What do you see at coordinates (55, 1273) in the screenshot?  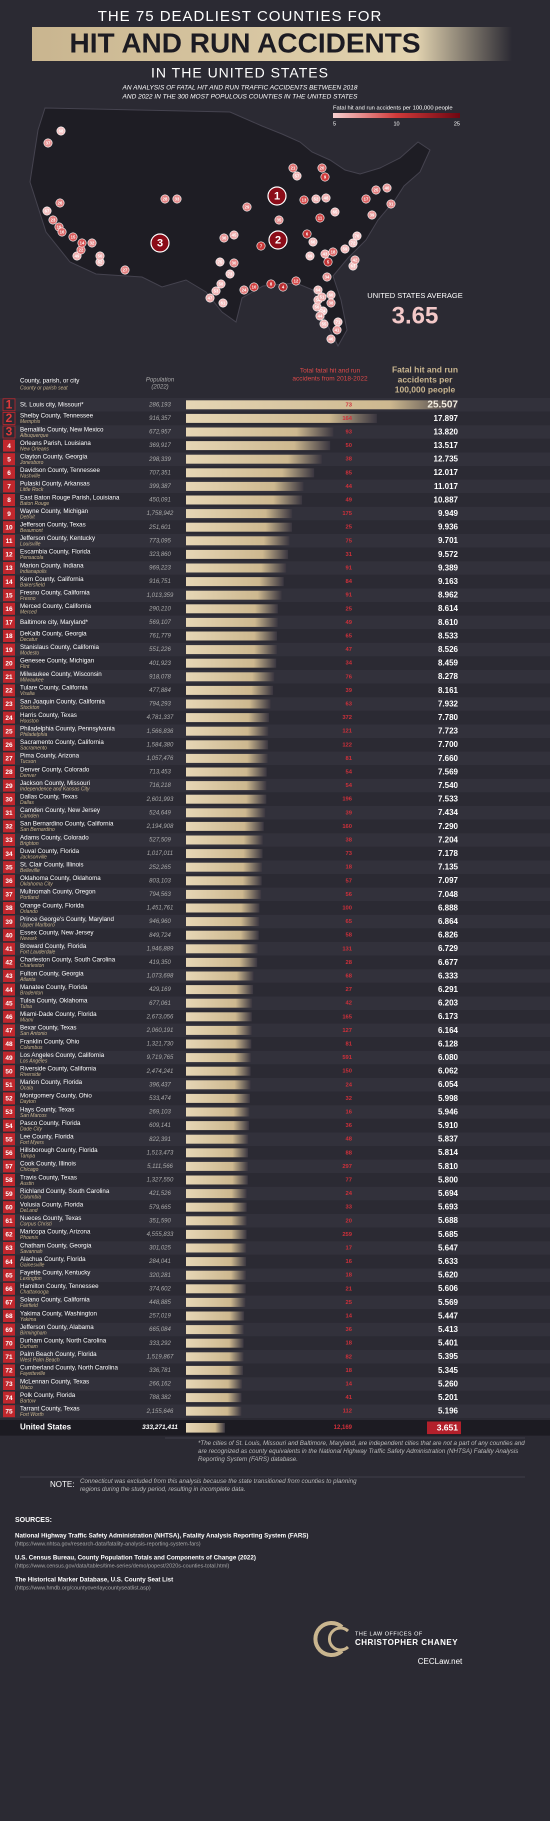 I see `county-name: Fayette County, Kentucky` at bounding box center [55, 1273].